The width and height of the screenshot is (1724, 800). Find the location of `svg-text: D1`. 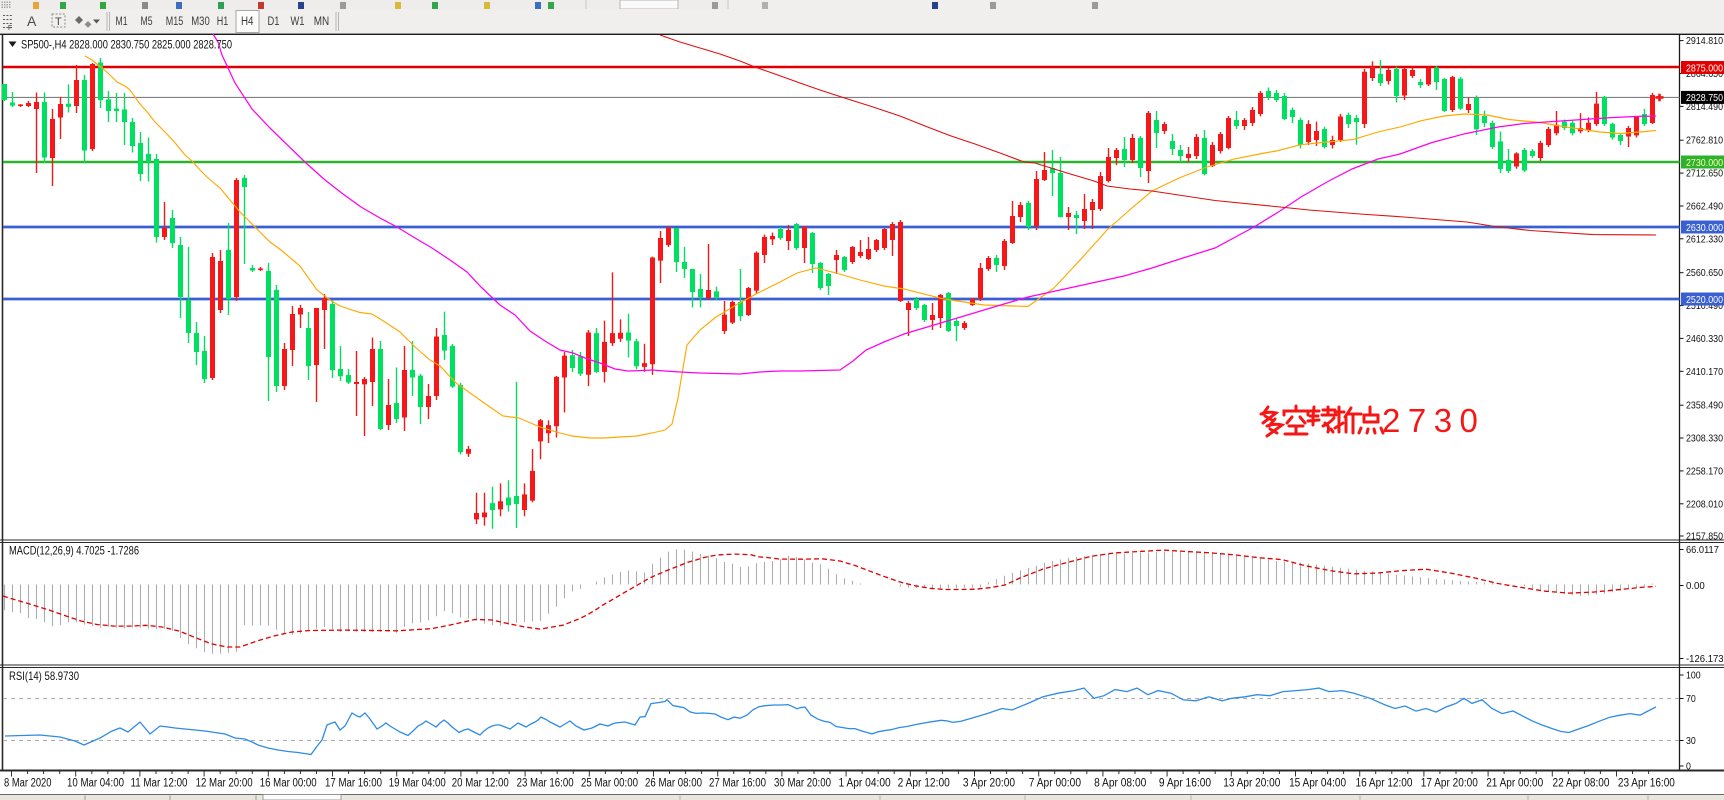

svg-text: D1 is located at coordinates (274, 22).